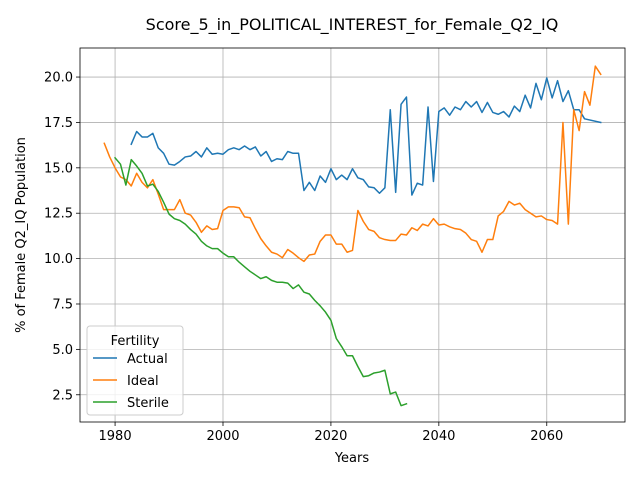 Image resolution: width=640 pixels, height=480 pixels. I want to click on y-tick-label: 12.5, so click(58, 214).